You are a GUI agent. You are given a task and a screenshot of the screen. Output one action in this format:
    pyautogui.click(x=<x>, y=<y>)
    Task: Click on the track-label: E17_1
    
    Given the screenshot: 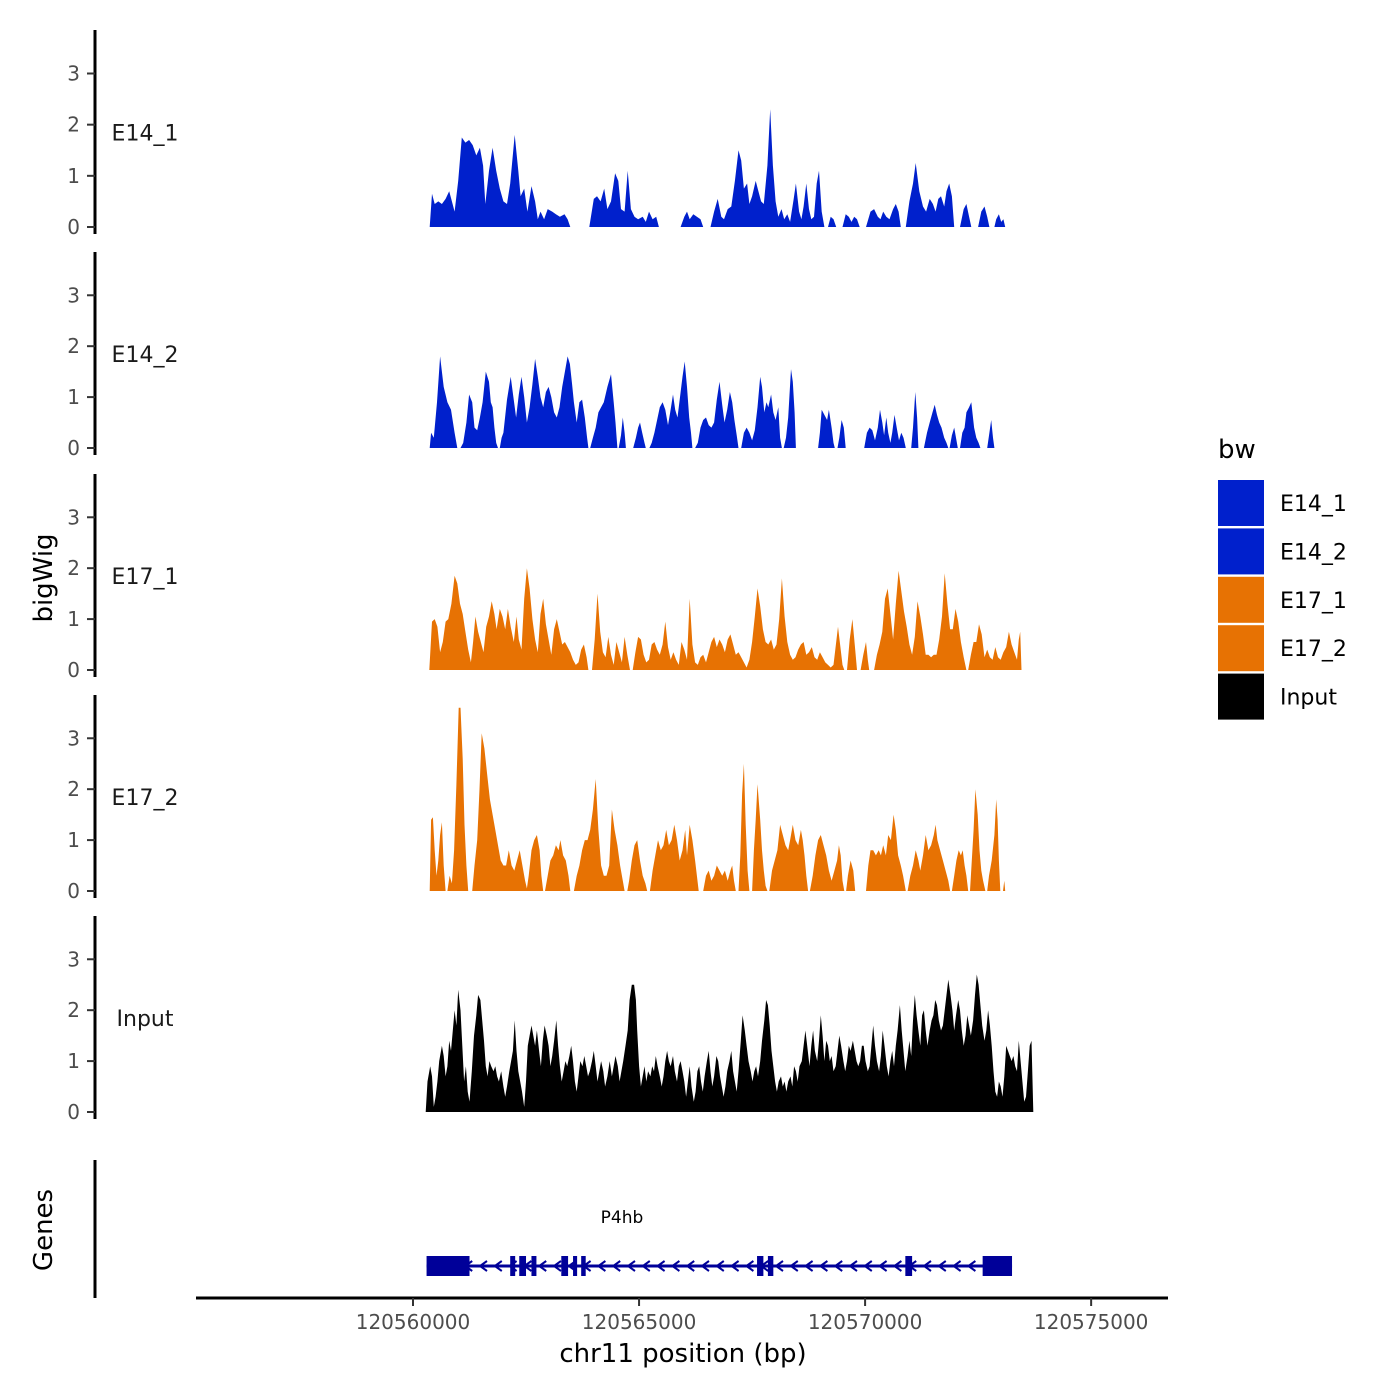 What is the action you would take?
    pyautogui.click(x=145, y=577)
    